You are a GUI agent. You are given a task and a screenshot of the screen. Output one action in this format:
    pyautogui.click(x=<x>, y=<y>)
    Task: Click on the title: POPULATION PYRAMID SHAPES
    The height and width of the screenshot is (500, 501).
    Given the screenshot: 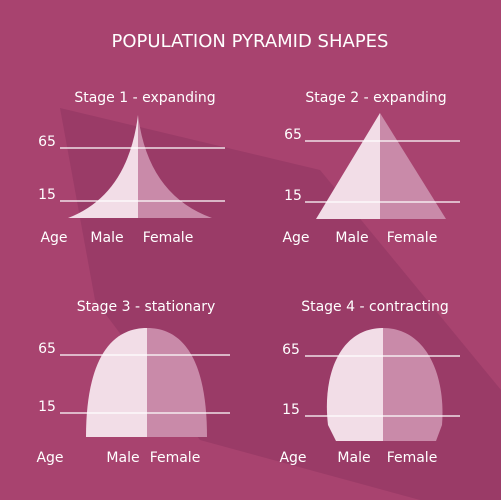 What is the action you would take?
    pyautogui.click(x=250, y=41)
    